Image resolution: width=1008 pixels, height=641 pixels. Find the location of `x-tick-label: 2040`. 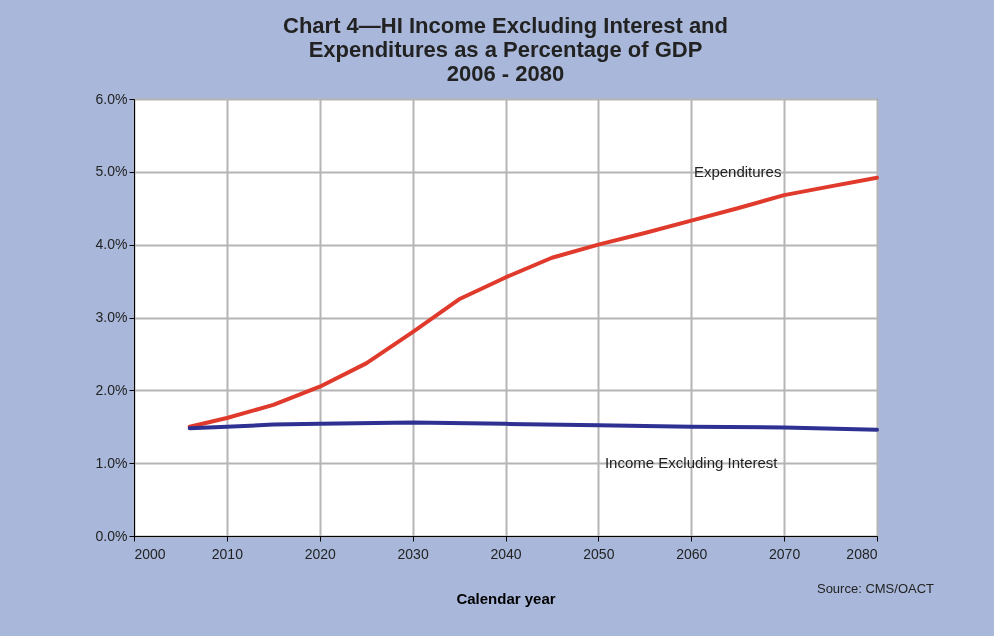

x-tick-label: 2040 is located at coordinates (506, 553).